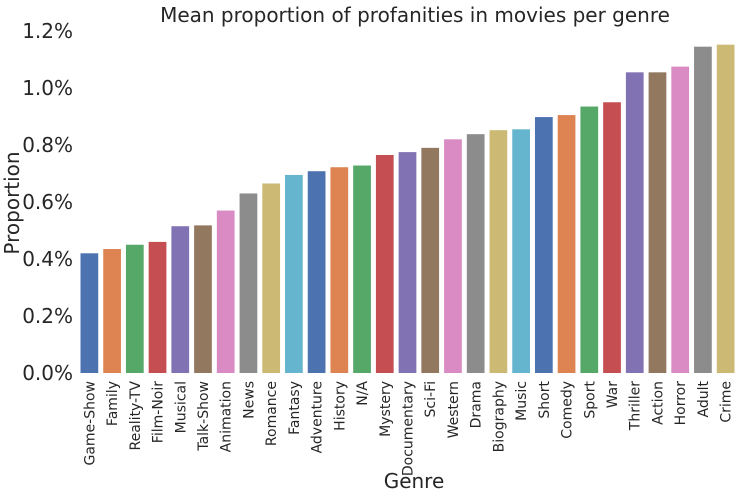  Describe the element at coordinates (318, 417) in the screenshot. I see `x-tick-label: Adventure` at that location.